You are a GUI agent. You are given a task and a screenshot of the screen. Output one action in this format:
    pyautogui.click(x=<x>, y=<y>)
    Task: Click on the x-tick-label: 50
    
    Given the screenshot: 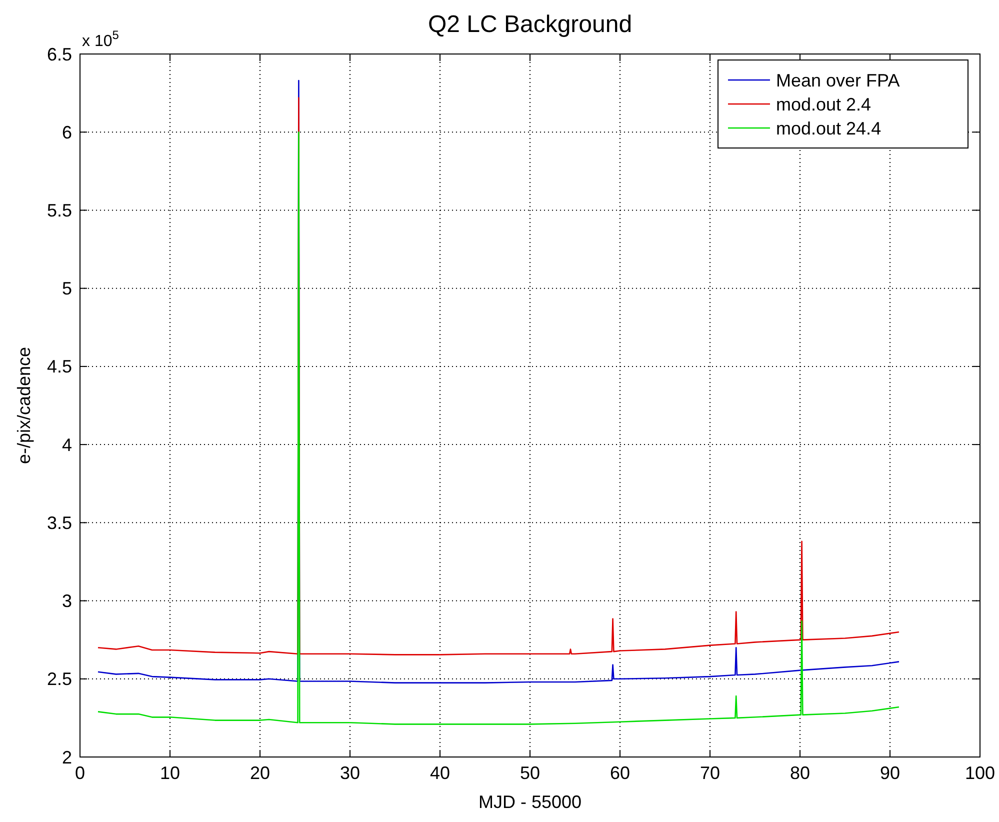 What is the action you would take?
    pyautogui.click(x=530, y=773)
    